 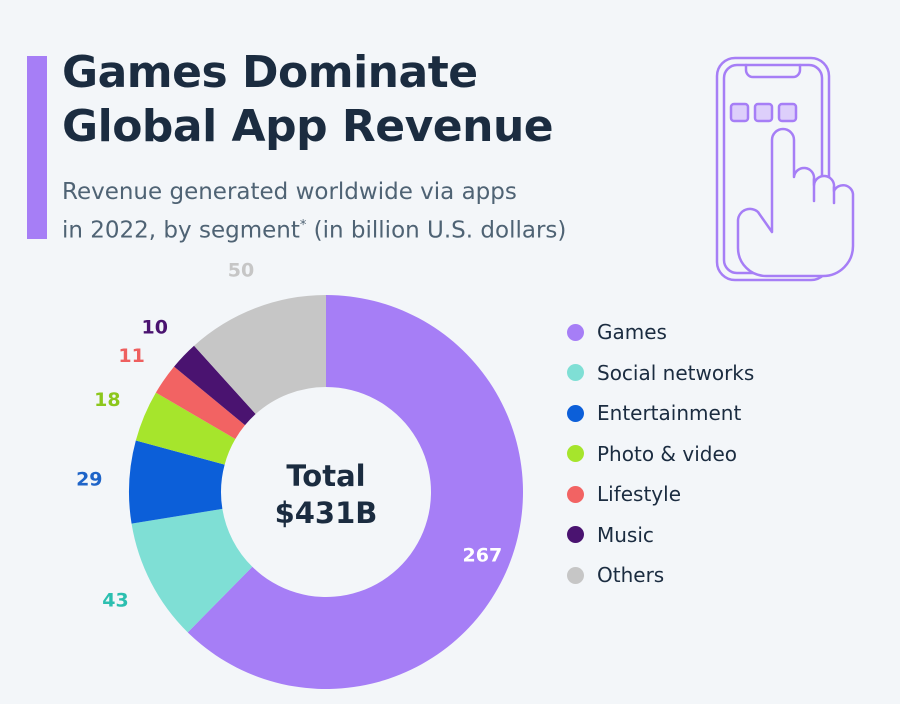 What do you see at coordinates (177, 482) in the screenshot?
I see `slice-entertainment` at bounding box center [177, 482].